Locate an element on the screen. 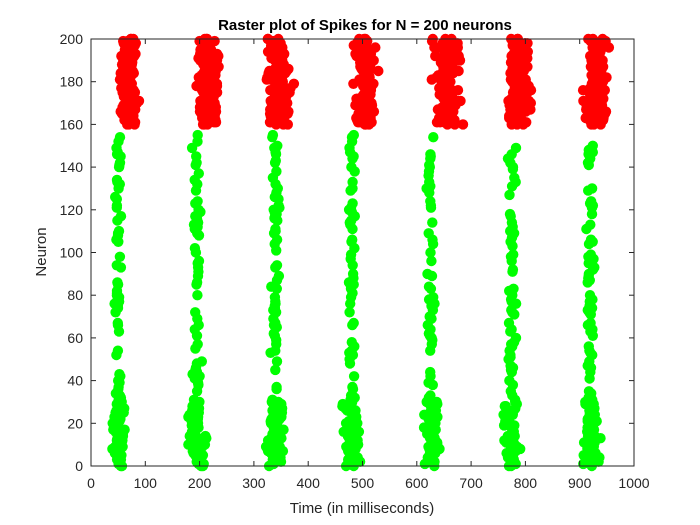 The height and width of the screenshot is (525, 700). x-tick-label: 400 is located at coordinates (309, 483).